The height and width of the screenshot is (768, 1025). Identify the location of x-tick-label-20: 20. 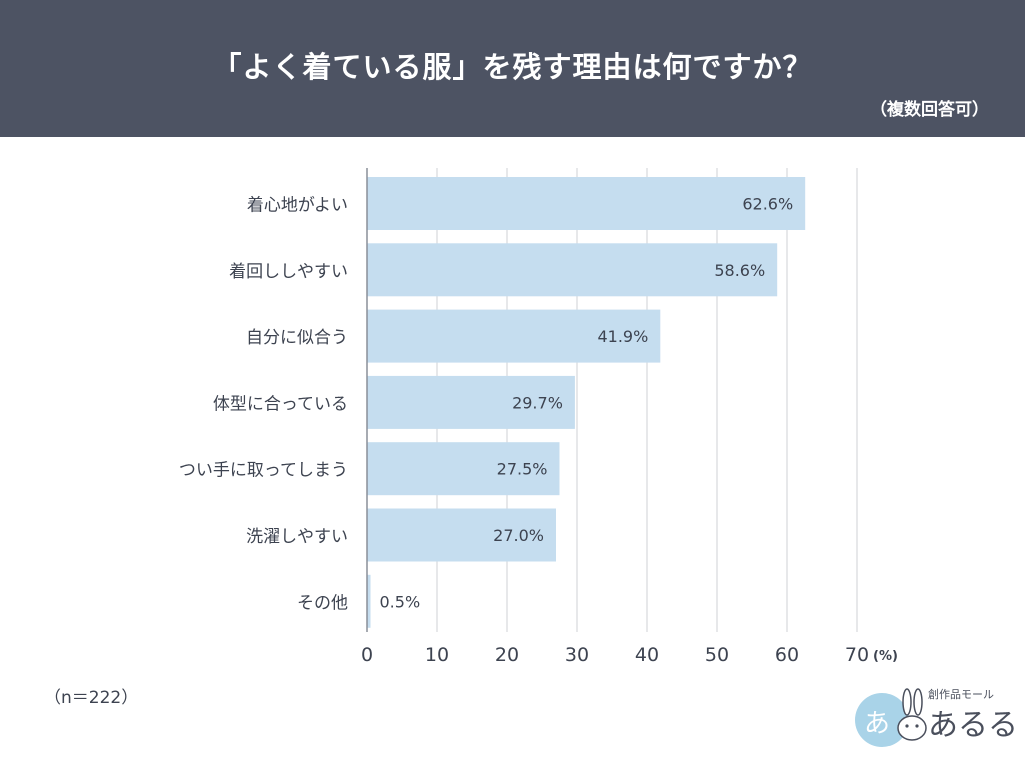
(507, 655).